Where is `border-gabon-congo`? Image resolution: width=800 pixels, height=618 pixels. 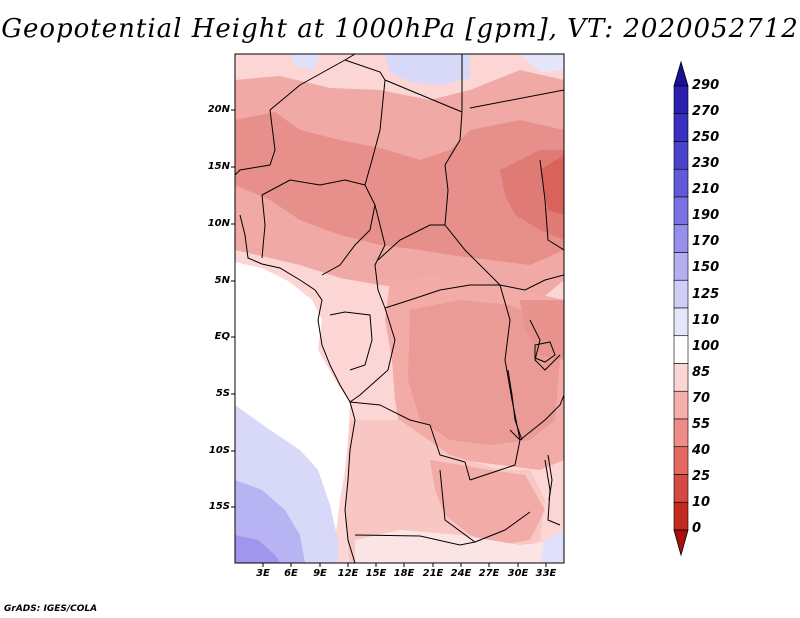
border-gabon-congo is located at coordinates (351, 341).